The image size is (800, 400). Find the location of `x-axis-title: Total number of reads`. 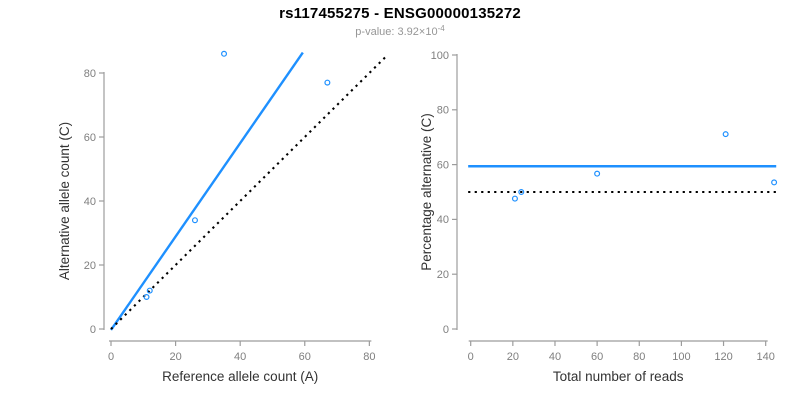

x-axis-title: Total number of reads is located at coordinates (618, 376).